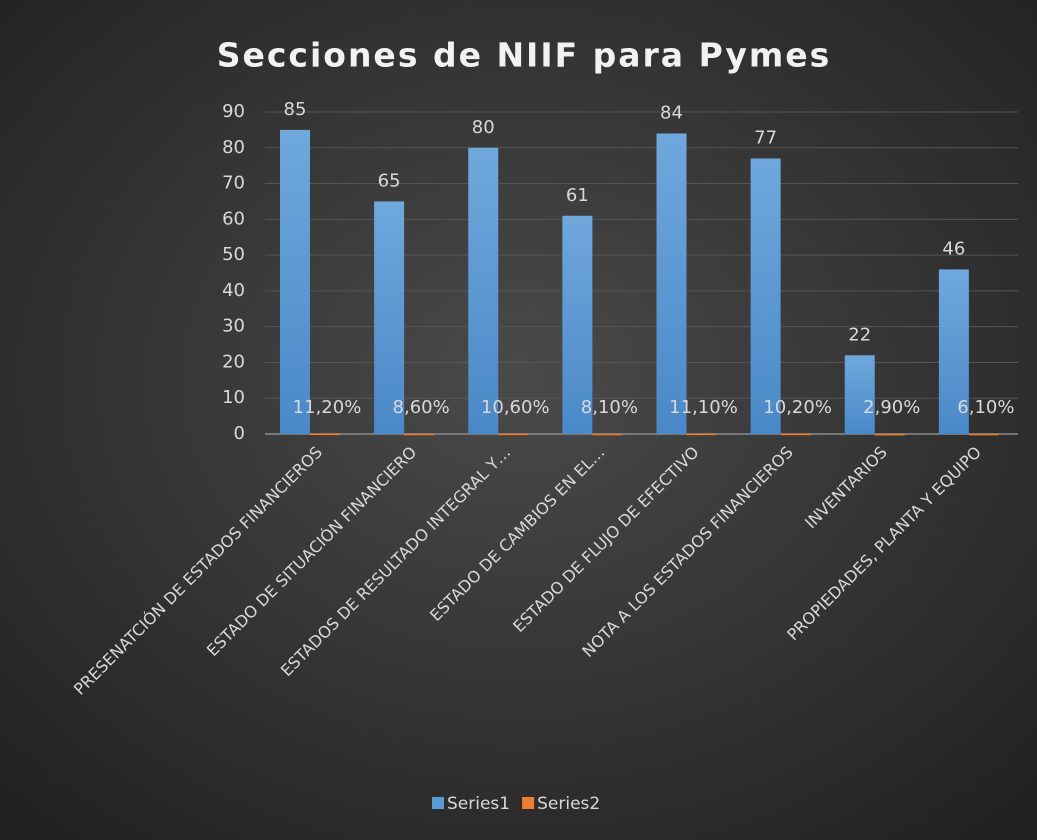  I want to click on data-label: 10,20%, so click(797, 407).